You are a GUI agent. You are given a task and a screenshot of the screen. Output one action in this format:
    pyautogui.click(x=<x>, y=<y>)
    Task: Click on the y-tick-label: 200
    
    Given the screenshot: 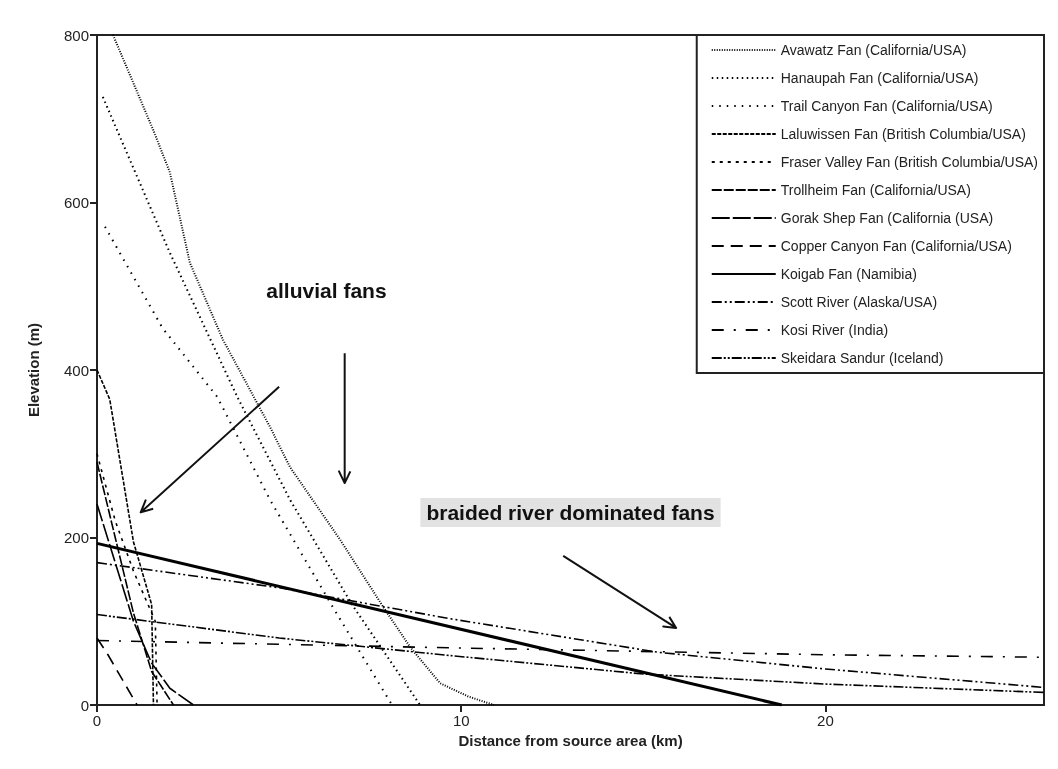 What is the action you would take?
    pyautogui.click(x=76, y=537)
    